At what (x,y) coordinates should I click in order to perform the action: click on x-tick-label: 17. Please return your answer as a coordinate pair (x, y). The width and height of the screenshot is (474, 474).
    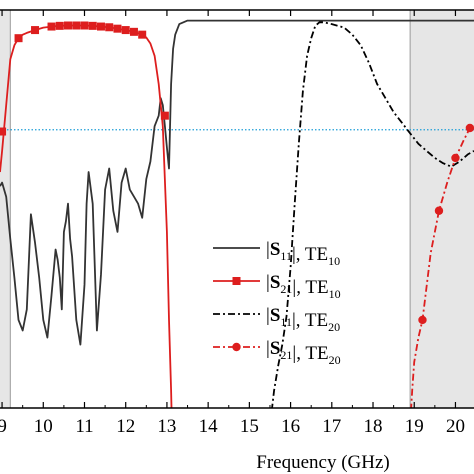
    Looking at the image, I should click on (331, 426).